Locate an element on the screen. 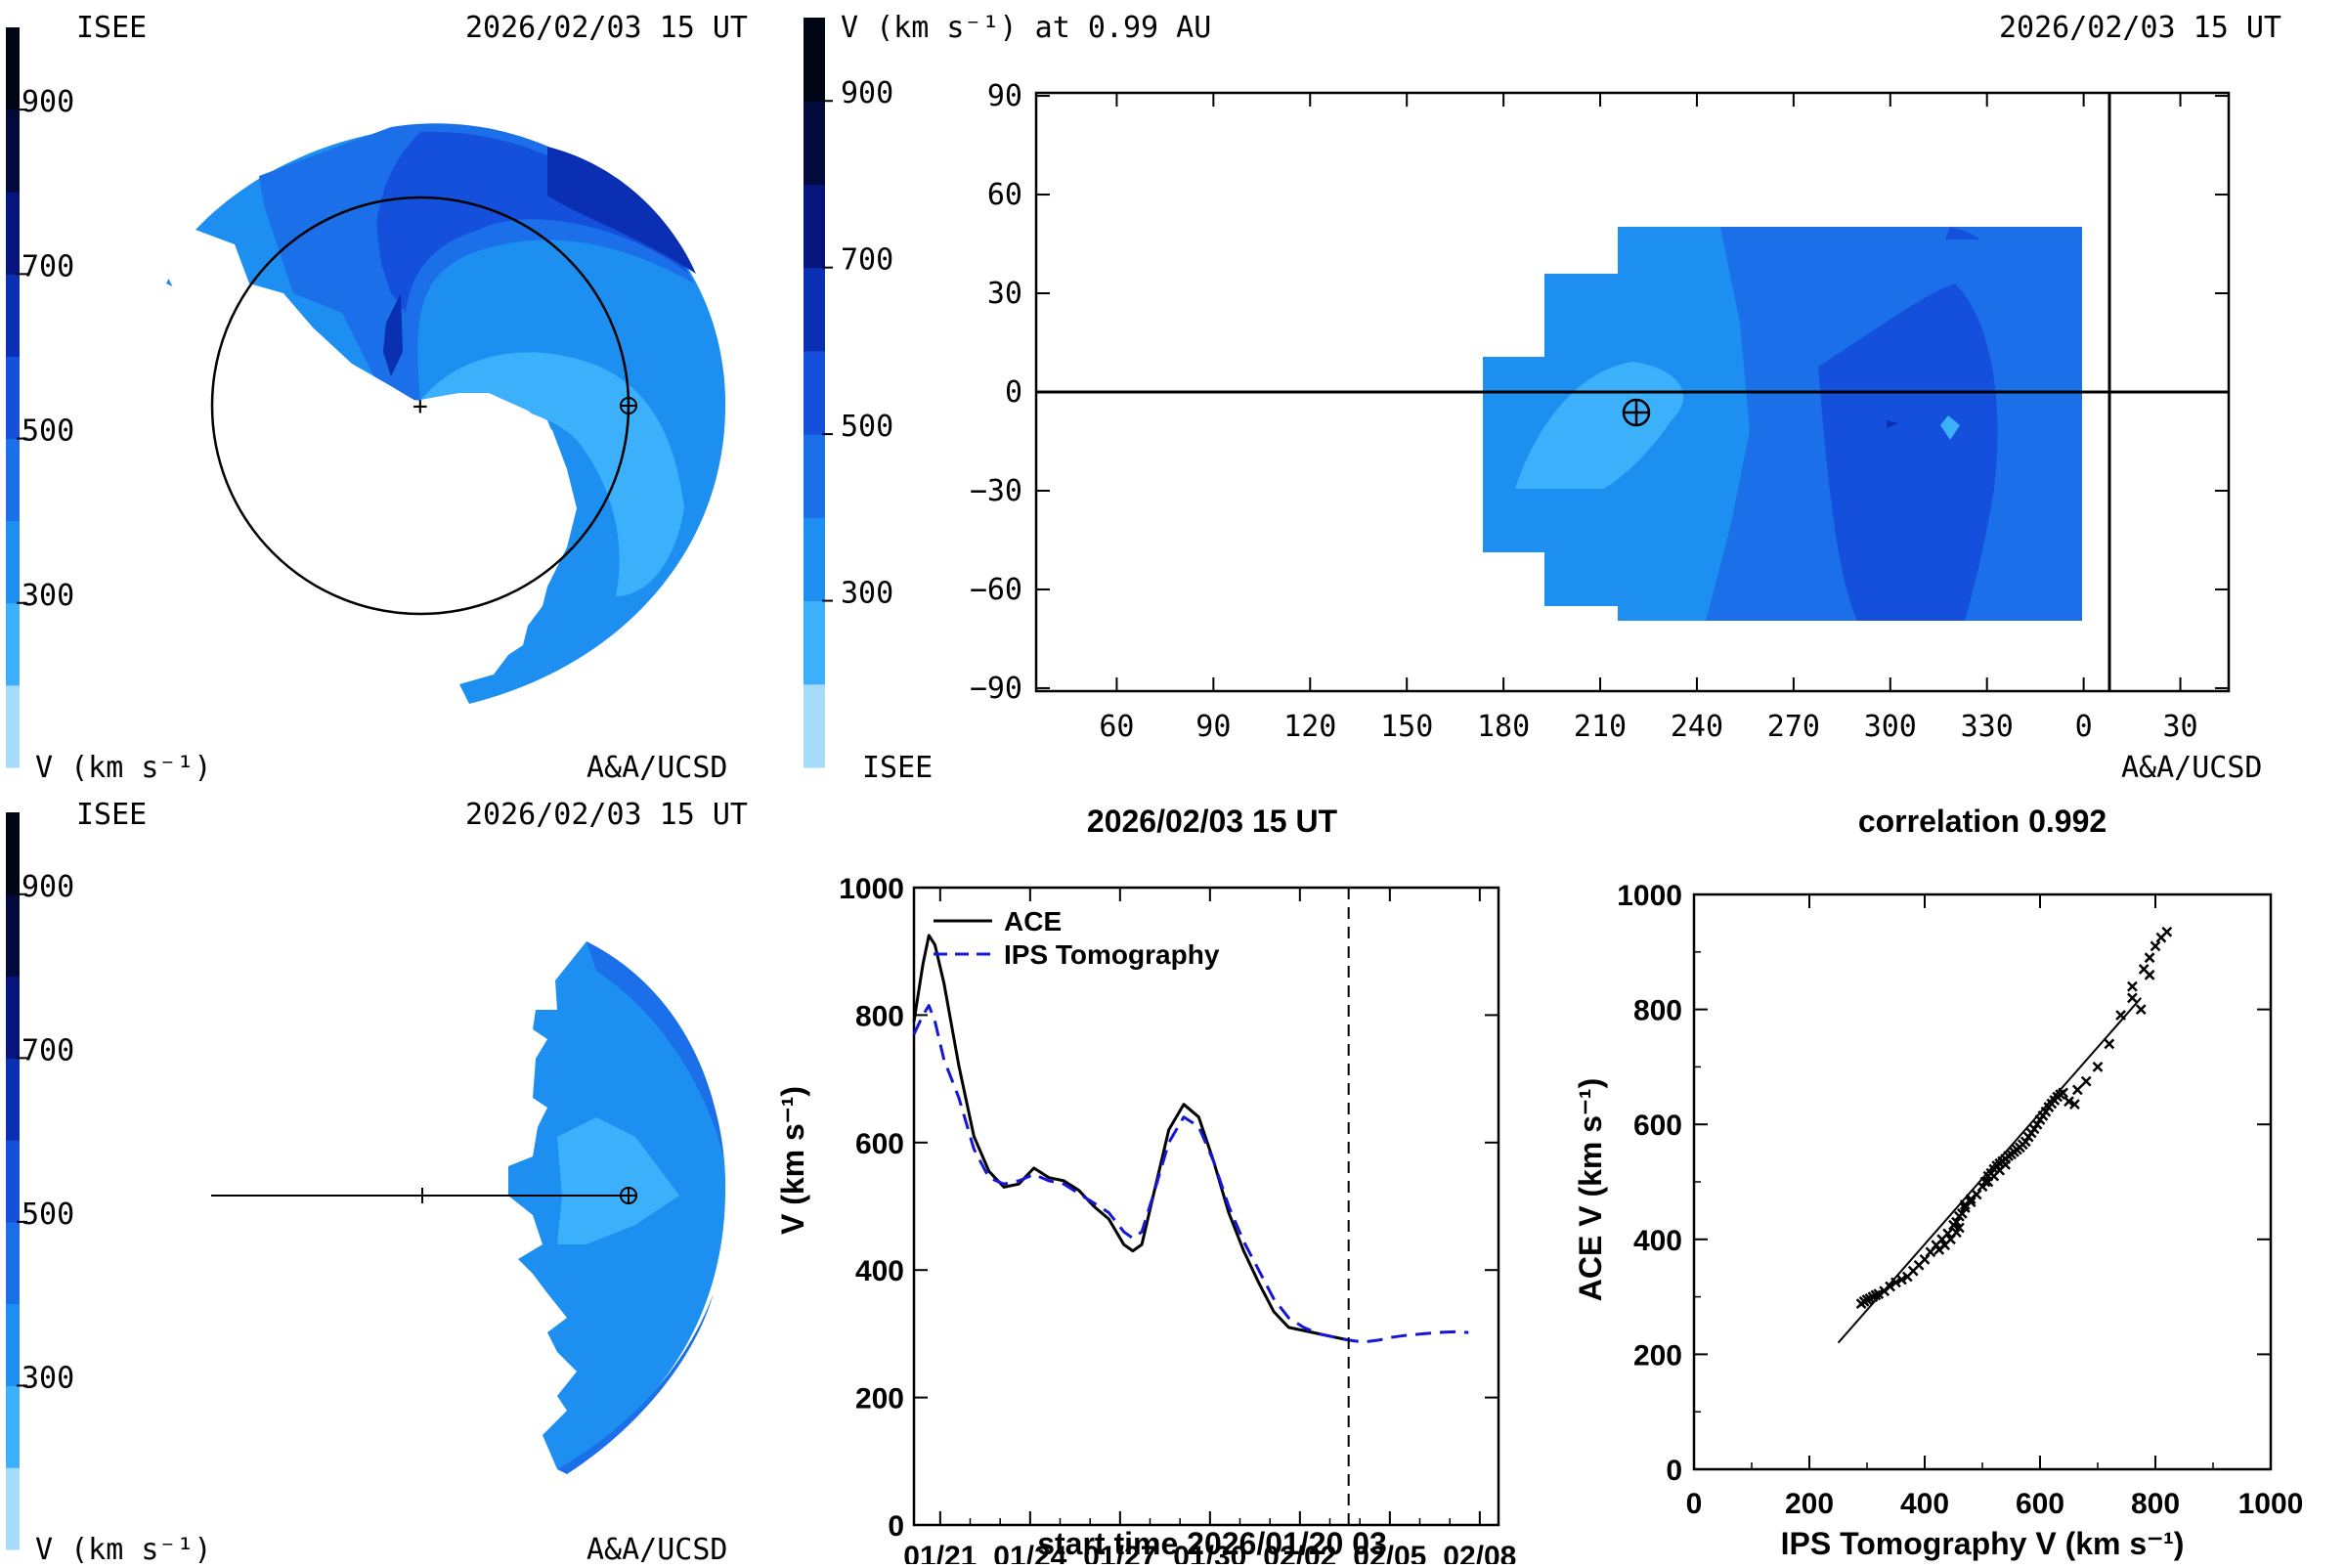  x-tick-label: 270 is located at coordinates (1794, 727).